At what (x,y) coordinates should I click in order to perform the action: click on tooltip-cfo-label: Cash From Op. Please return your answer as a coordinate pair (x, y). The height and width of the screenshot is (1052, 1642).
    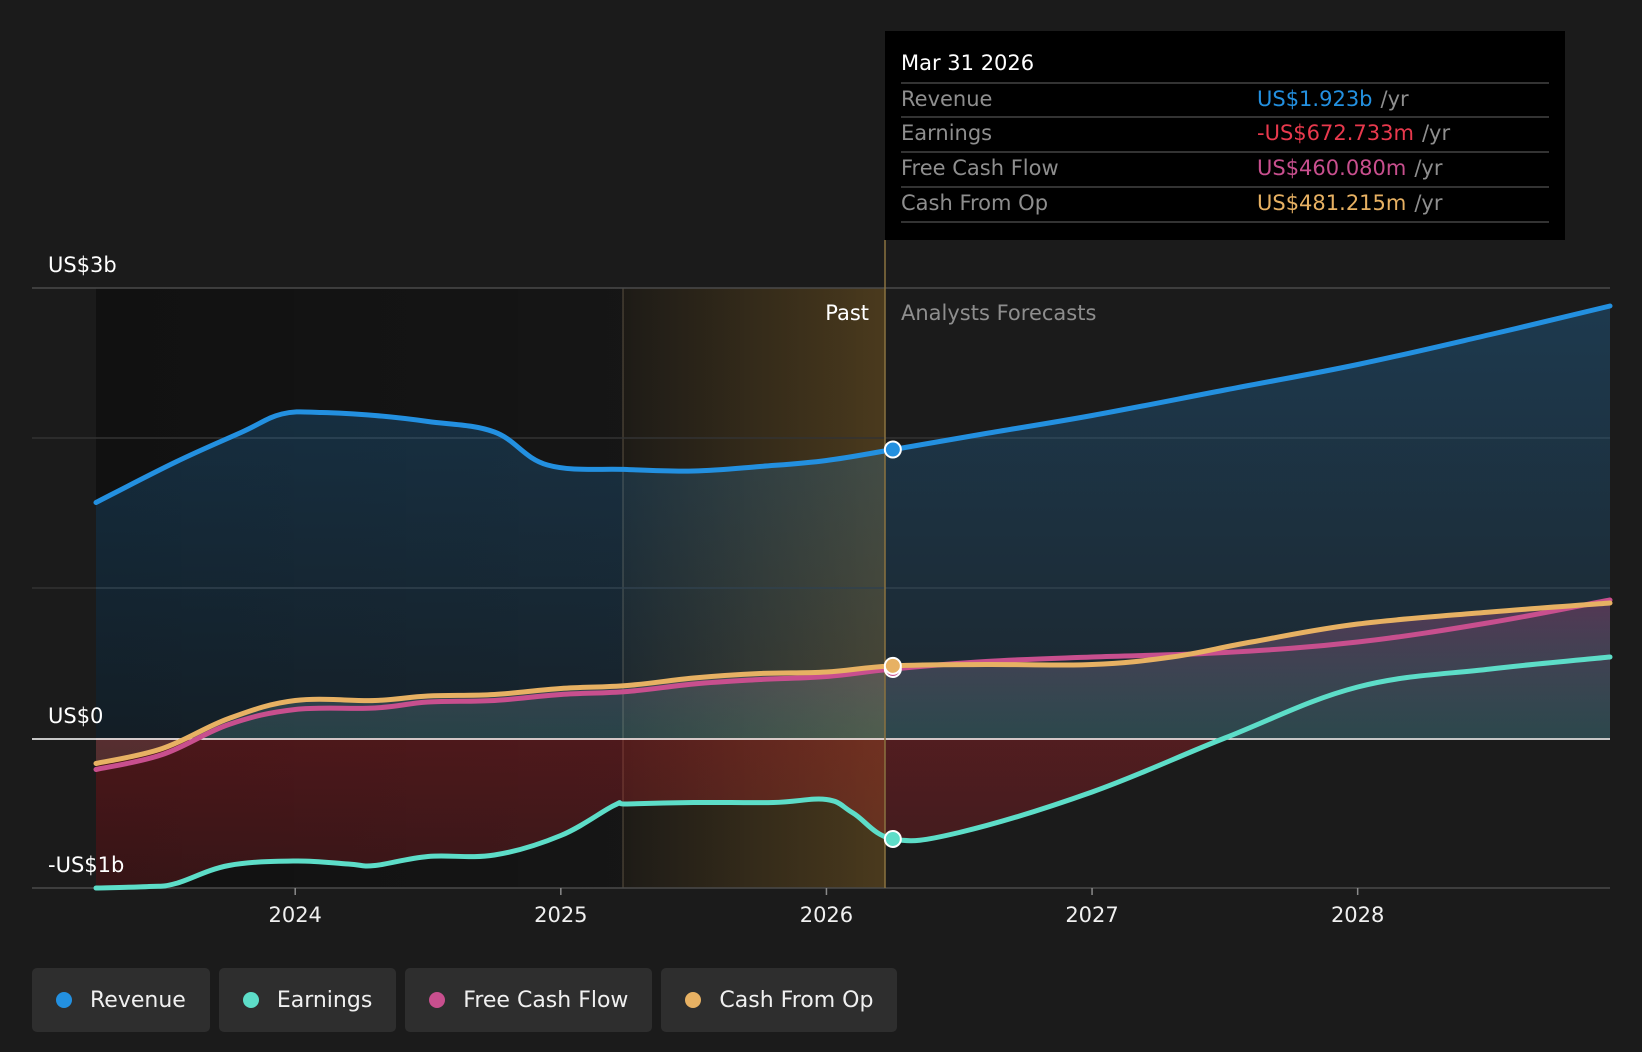
    Looking at the image, I should click on (974, 203).